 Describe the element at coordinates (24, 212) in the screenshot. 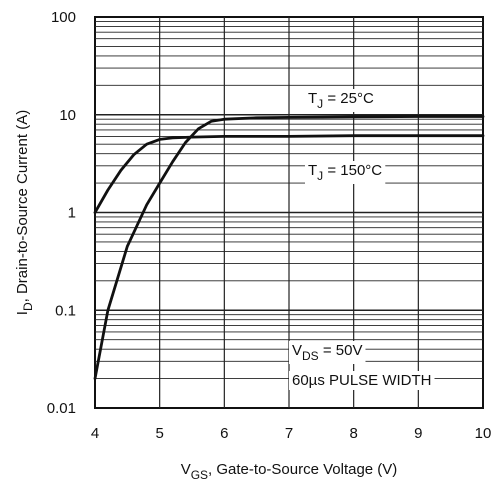

I see `y-axis-label: ID, Drain-to-Source Current (A)` at that location.